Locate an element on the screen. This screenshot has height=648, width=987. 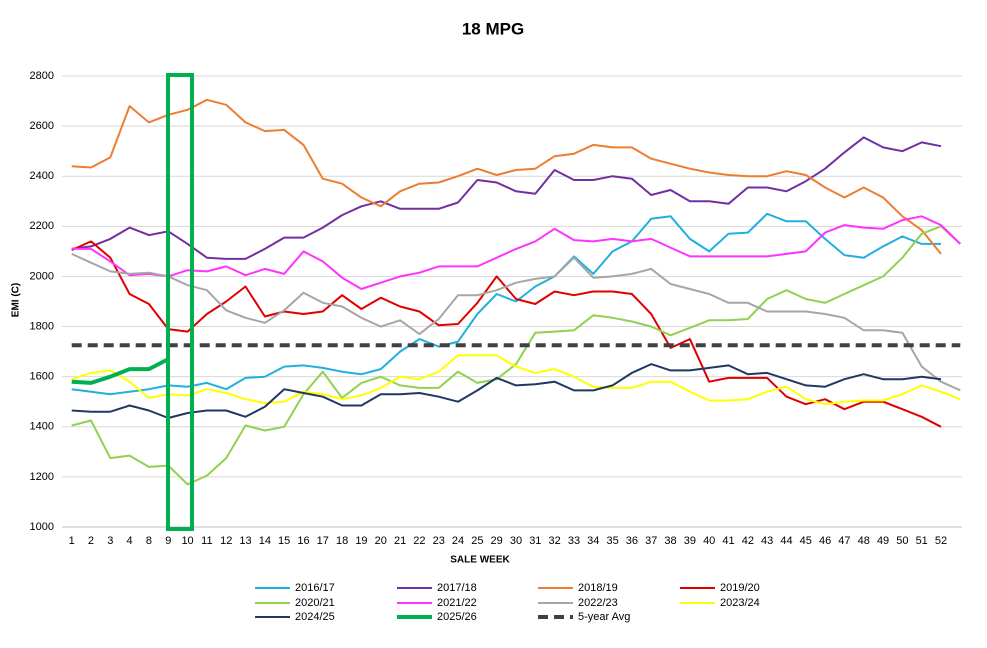
x-tick-label: 36 is located at coordinates (632, 541).